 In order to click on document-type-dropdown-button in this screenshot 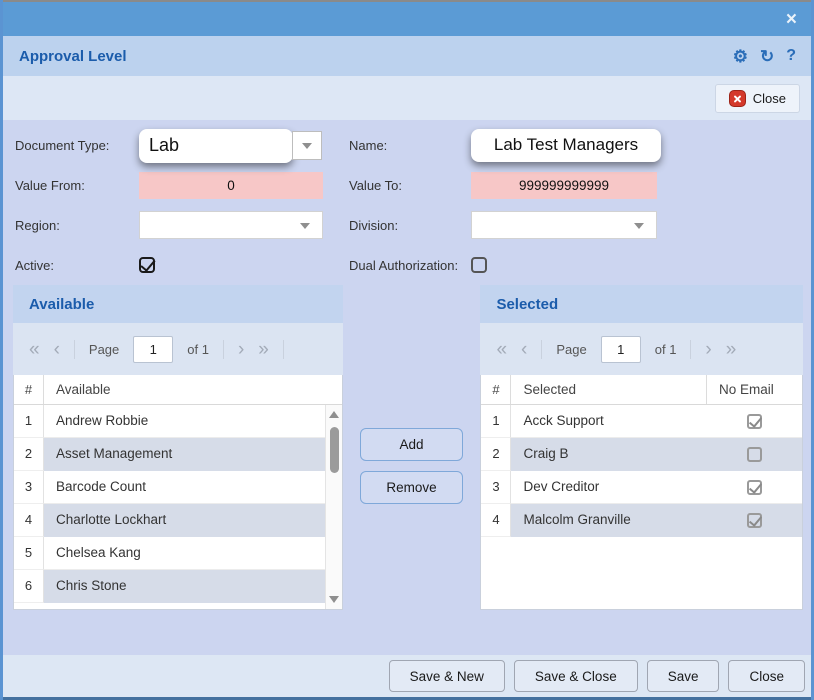, I will do `click(307, 146)`.